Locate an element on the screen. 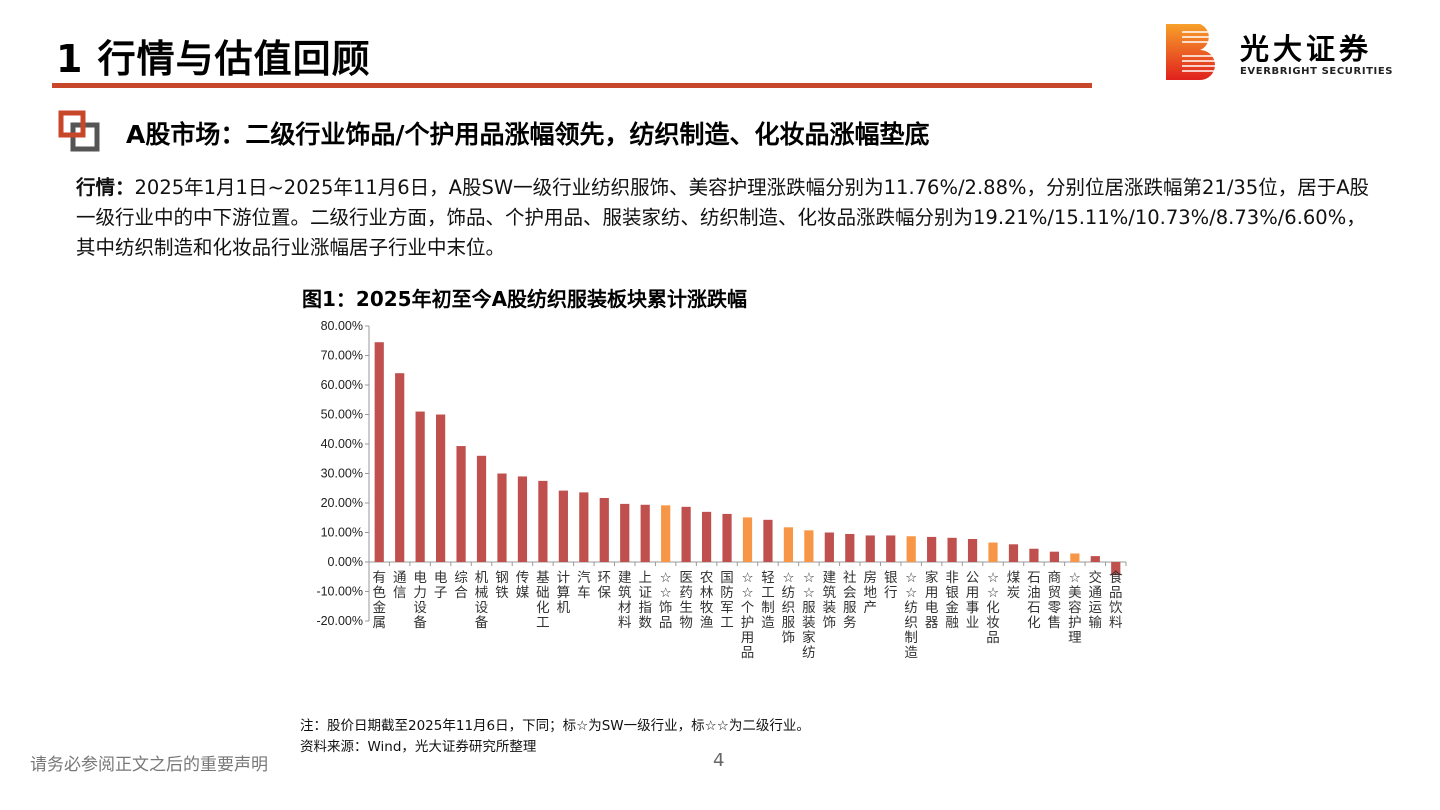  x-tick-label: 有色金属 is located at coordinates (379, 600).